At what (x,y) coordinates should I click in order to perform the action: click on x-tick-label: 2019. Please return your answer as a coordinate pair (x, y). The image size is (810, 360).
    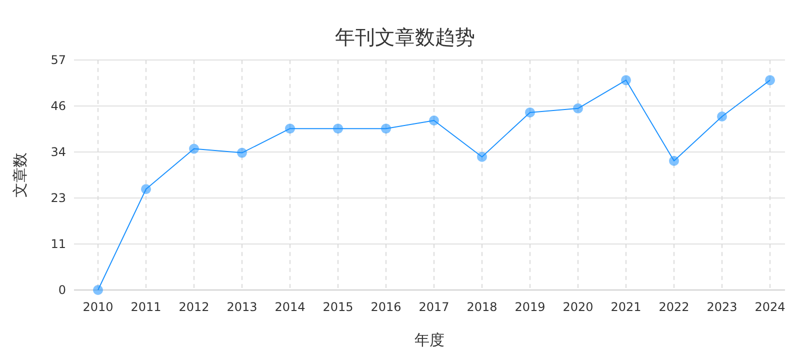
    Looking at the image, I should click on (530, 307).